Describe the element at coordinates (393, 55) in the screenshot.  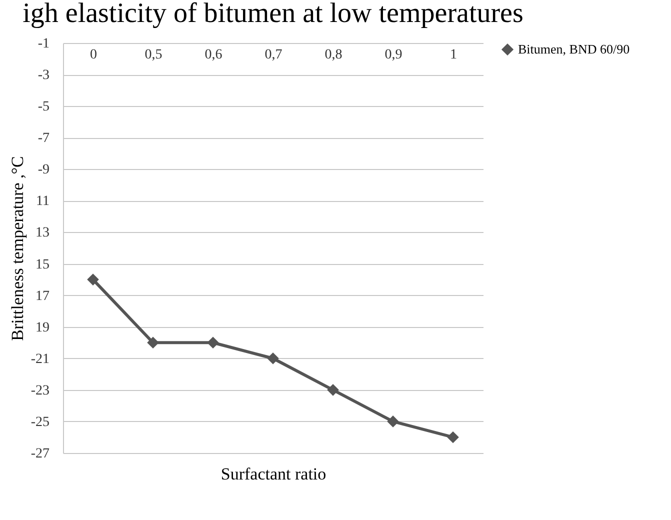
I see `x-tick-label: 0,9` at that location.